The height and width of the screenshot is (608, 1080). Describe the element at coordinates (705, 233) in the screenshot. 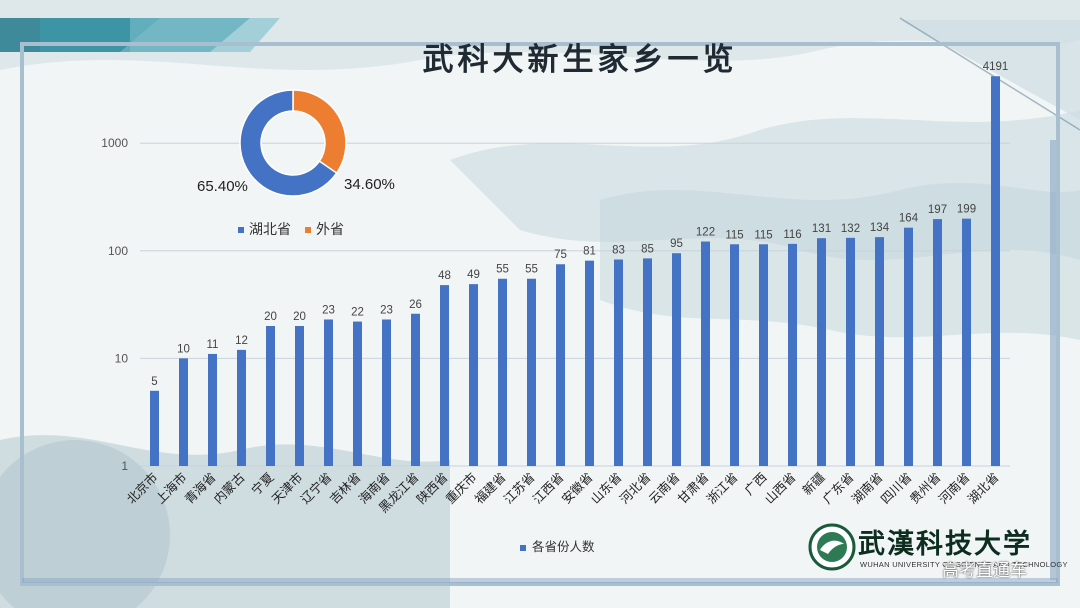

I see `bar-value-label: 122` at that location.